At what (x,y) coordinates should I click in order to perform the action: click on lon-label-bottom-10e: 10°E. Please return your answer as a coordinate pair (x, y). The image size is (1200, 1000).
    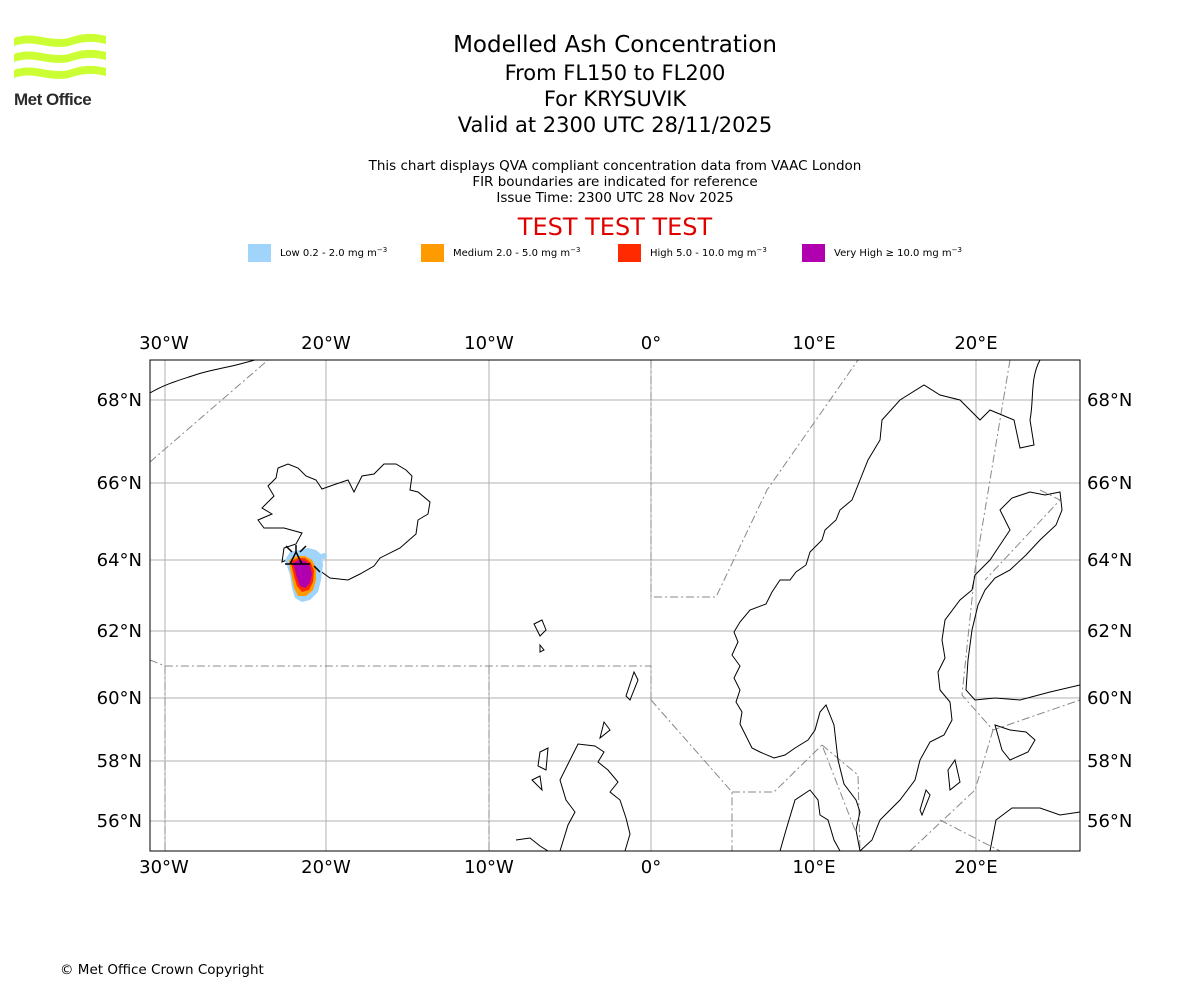
    Looking at the image, I should click on (813, 867).